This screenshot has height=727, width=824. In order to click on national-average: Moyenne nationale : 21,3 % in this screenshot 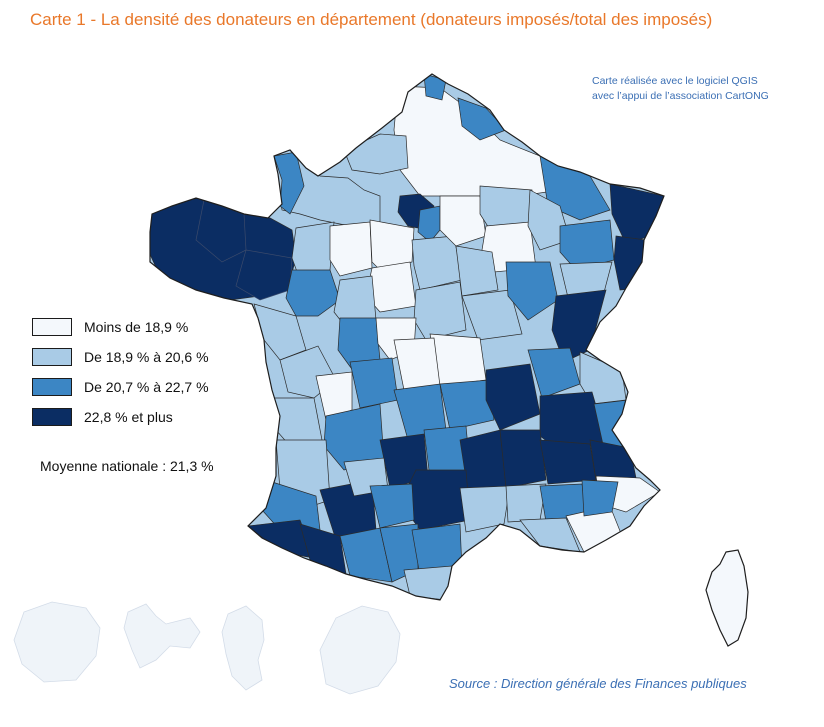, I will do `click(127, 466)`.